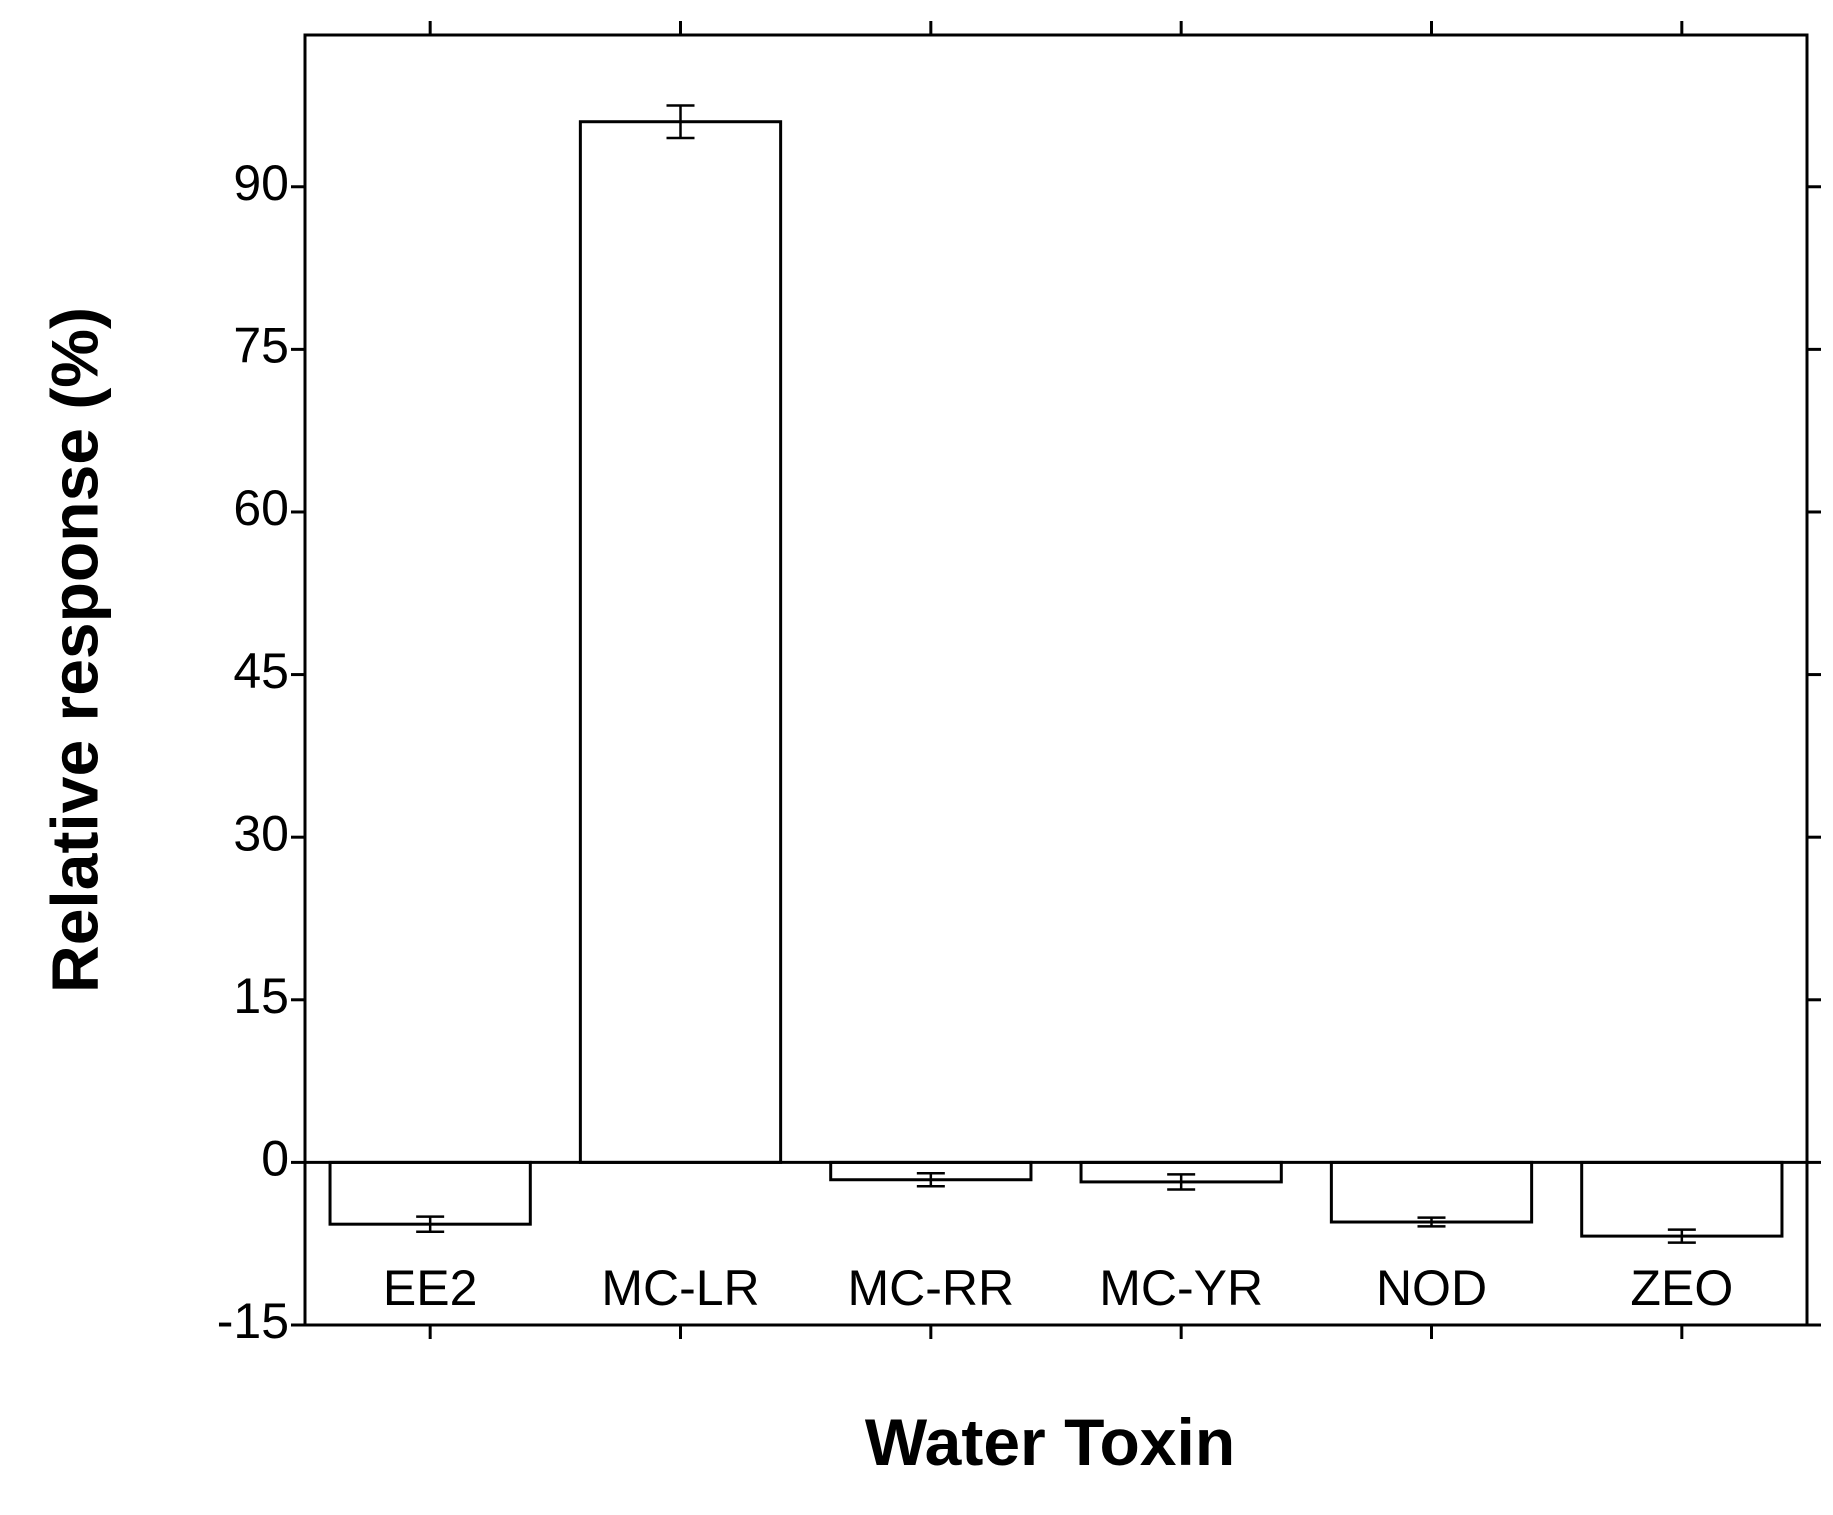 The image size is (1833, 1515). I want to click on y-tick-label: 90, so click(261, 183).